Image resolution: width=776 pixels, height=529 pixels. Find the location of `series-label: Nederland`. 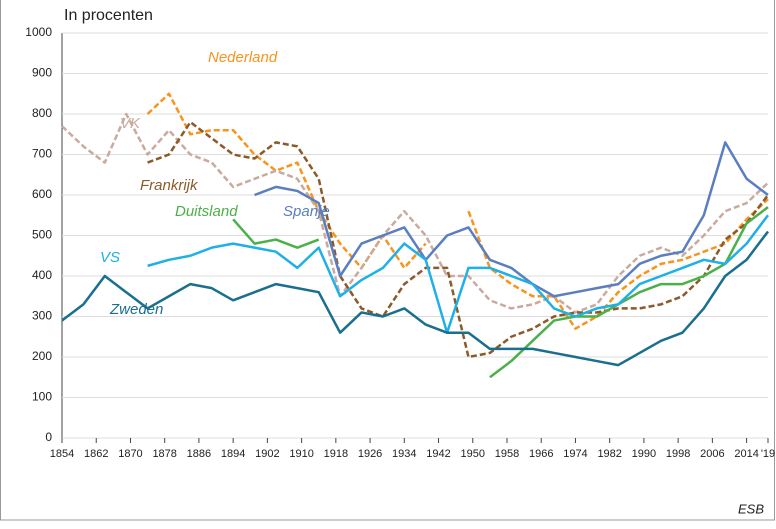

series-label: Nederland is located at coordinates (243, 57).